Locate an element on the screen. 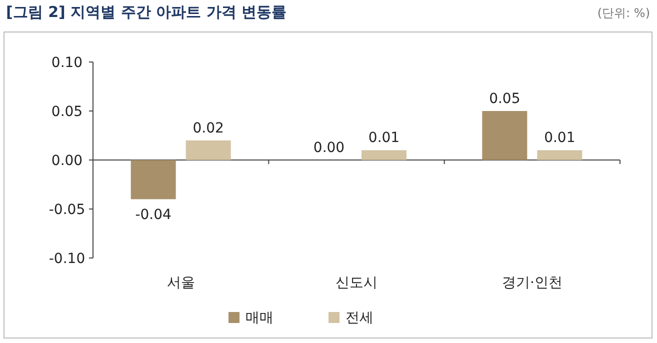 Image resolution: width=657 pixels, height=343 pixels. y-tick-label: 0.00 is located at coordinates (67, 161).